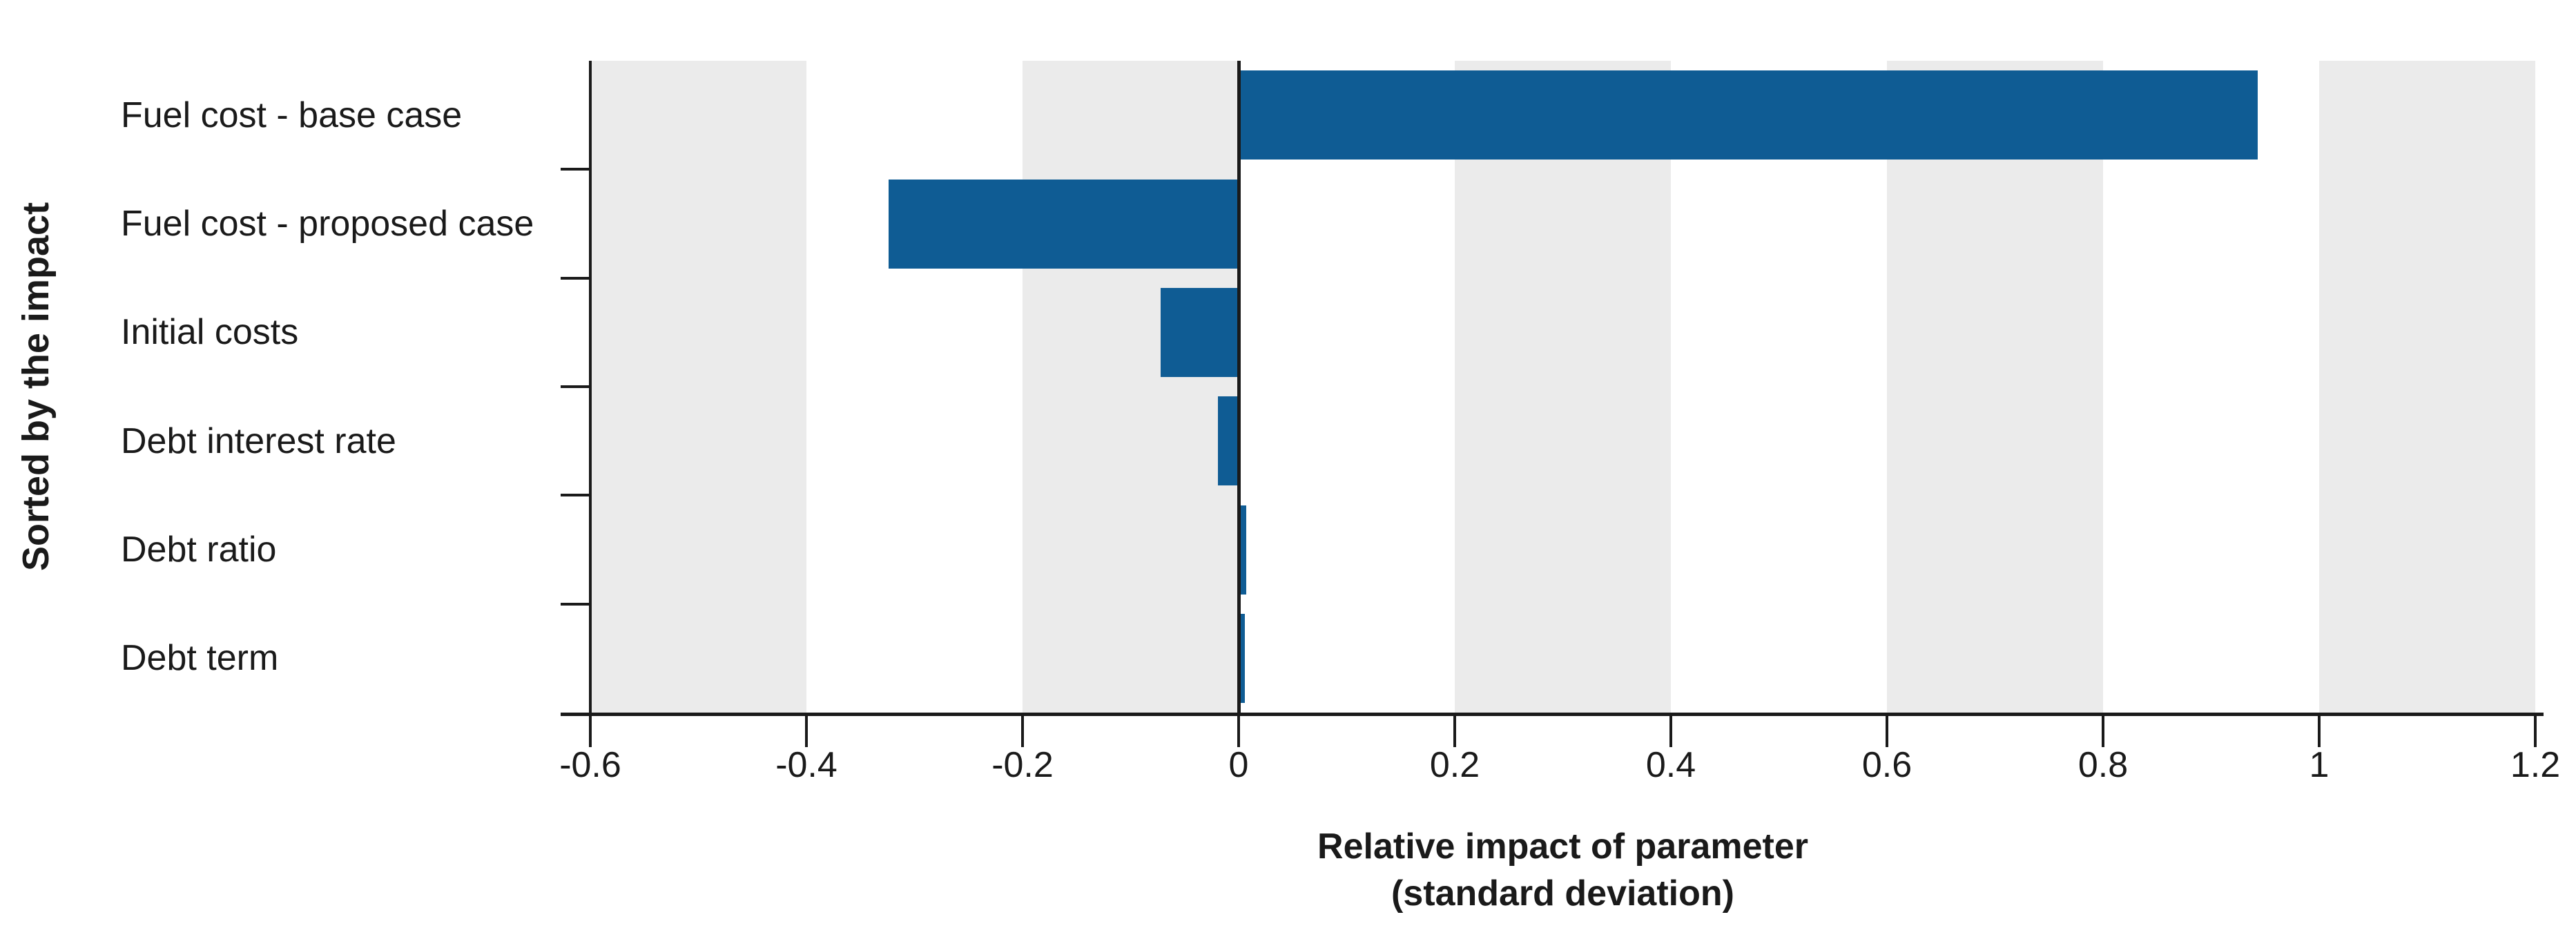 The image size is (2576, 937). I want to click on category-label: Fuel cost - proposed case, so click(328, 224).